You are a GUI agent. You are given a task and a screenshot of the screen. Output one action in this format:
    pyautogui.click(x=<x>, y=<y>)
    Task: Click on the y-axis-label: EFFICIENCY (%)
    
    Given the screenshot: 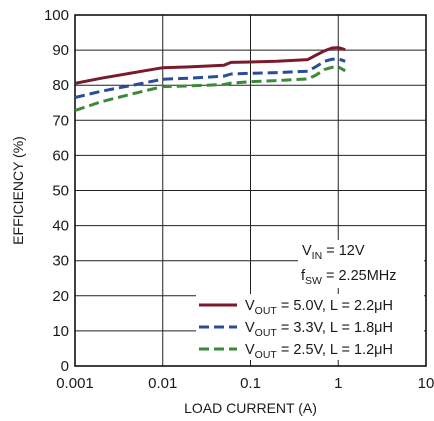 What is the action you would take?
    pyautogui.click(x=18, y=190)
    